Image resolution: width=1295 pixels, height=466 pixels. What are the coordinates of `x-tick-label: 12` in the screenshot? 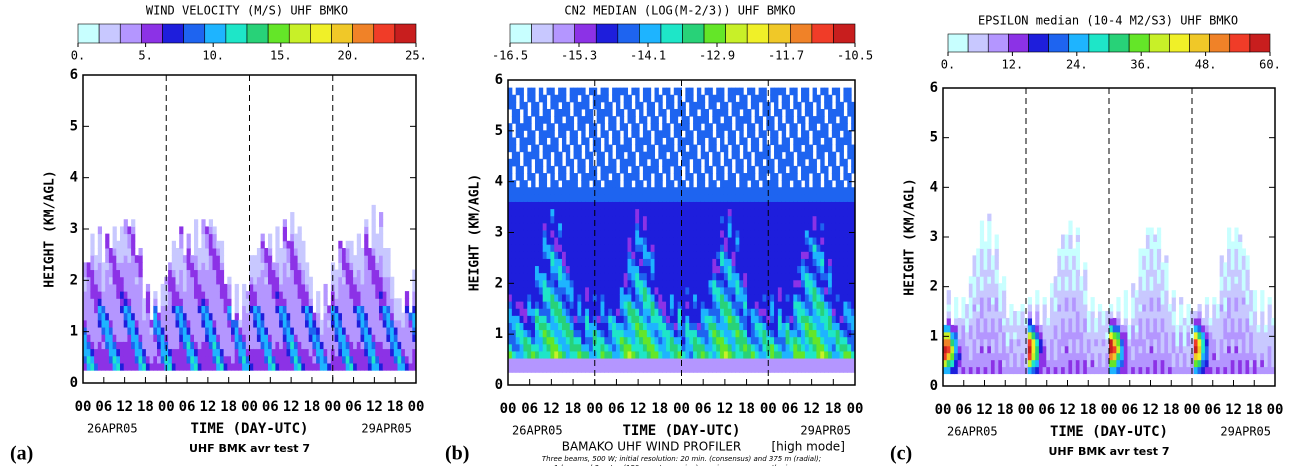 It's located at (551, 409).